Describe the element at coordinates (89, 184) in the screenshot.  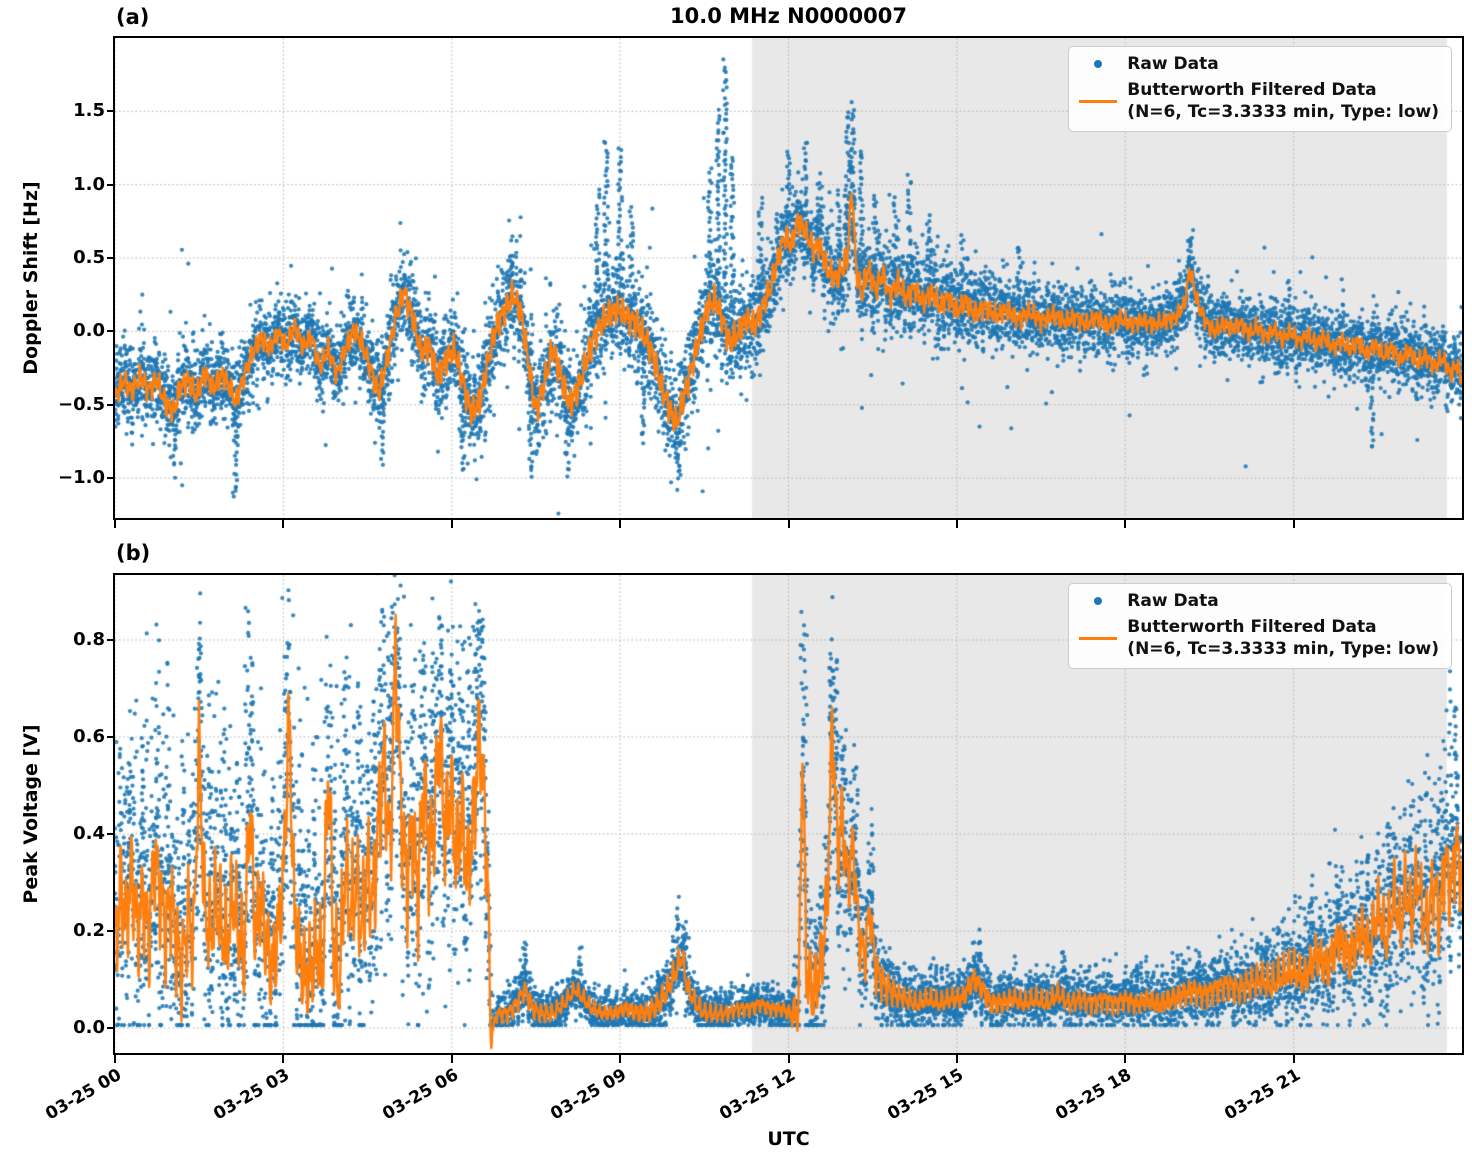
I see `y-tick-label: 1.0` at that location.